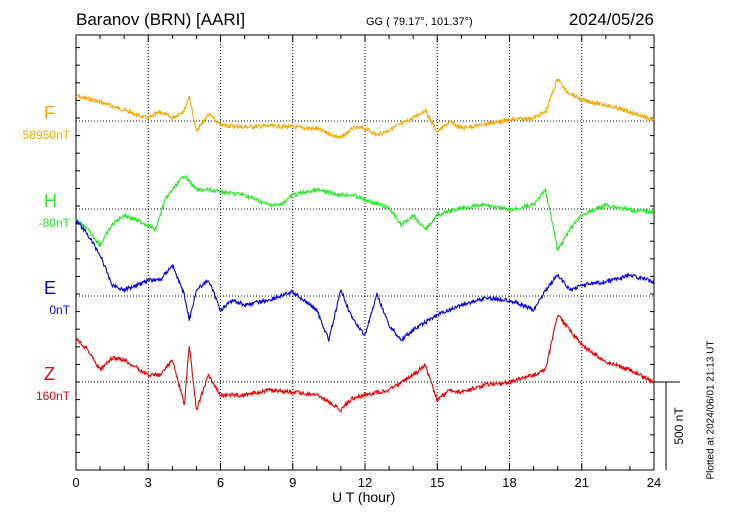 This screenshot has width=730, height=520. Describe the element at coordinates (582, 482) in the screenshot. I see `x-tick-label: 21` at that location.